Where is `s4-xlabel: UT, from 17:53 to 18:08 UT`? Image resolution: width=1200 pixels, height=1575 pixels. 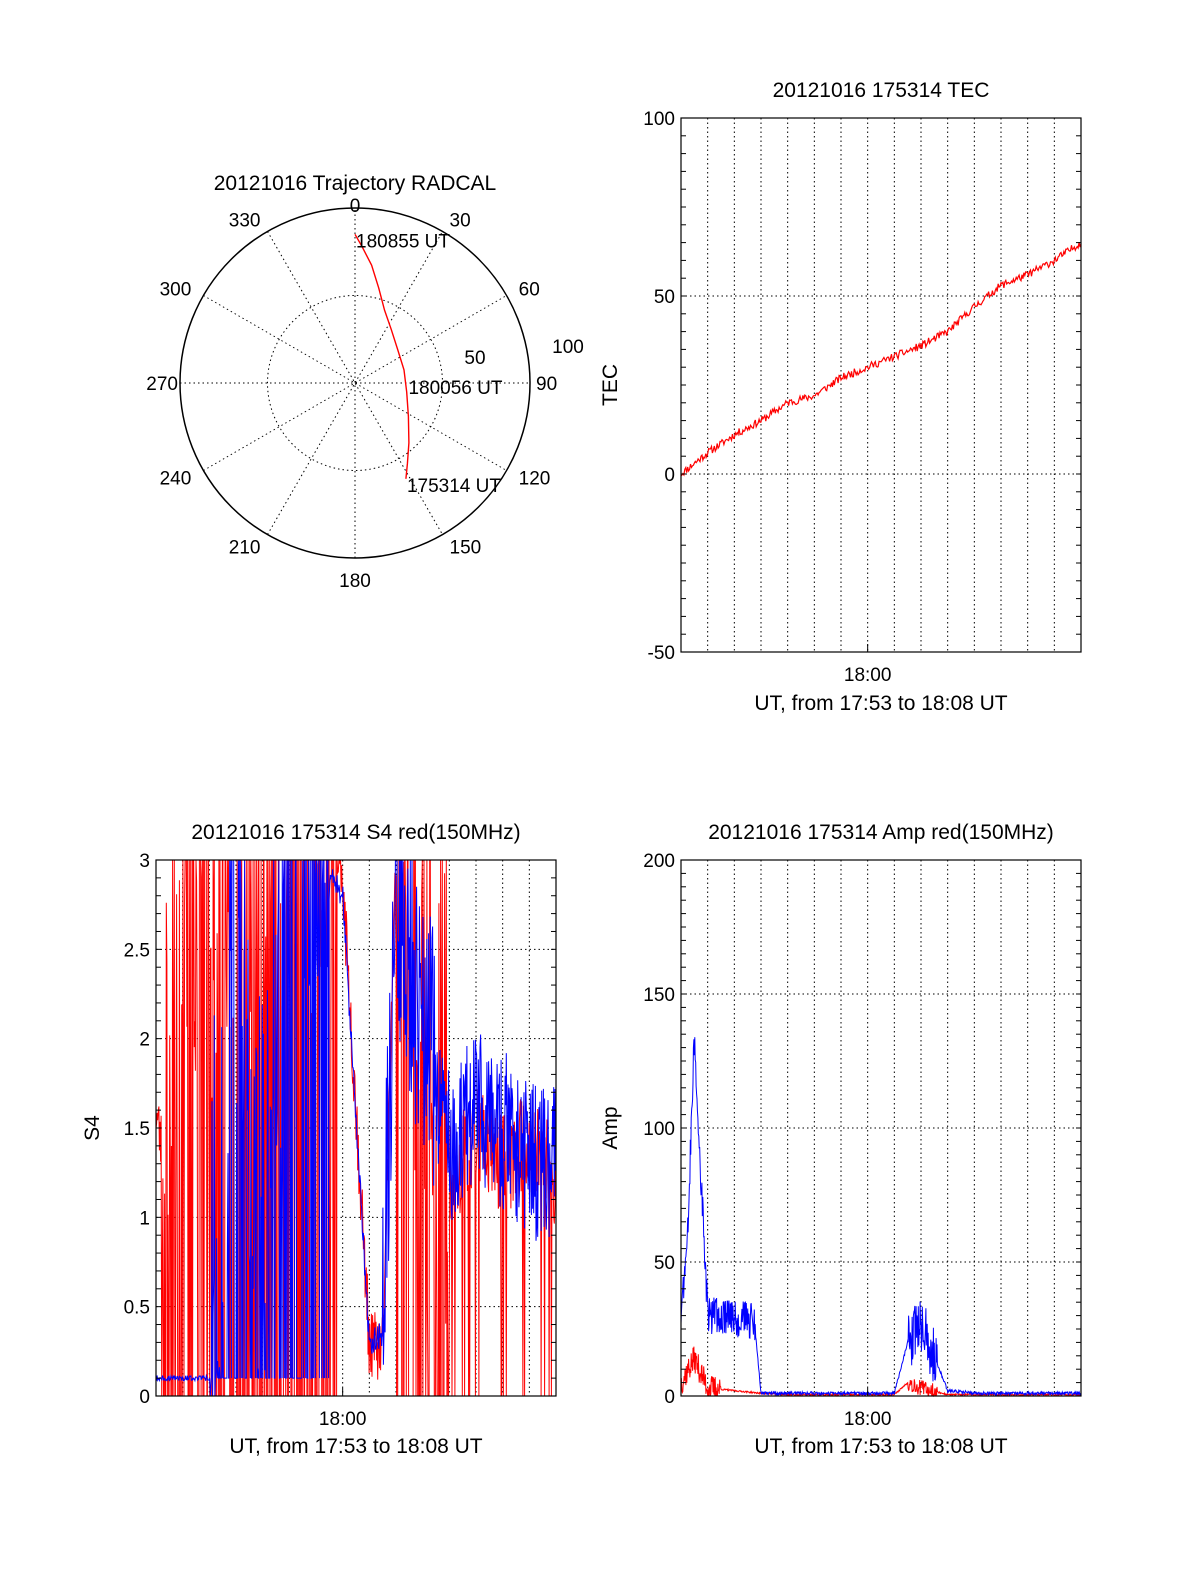
s4-xlabel: UT, from 17:53 to 18:08 UT is located at coordinates (355, 1446).